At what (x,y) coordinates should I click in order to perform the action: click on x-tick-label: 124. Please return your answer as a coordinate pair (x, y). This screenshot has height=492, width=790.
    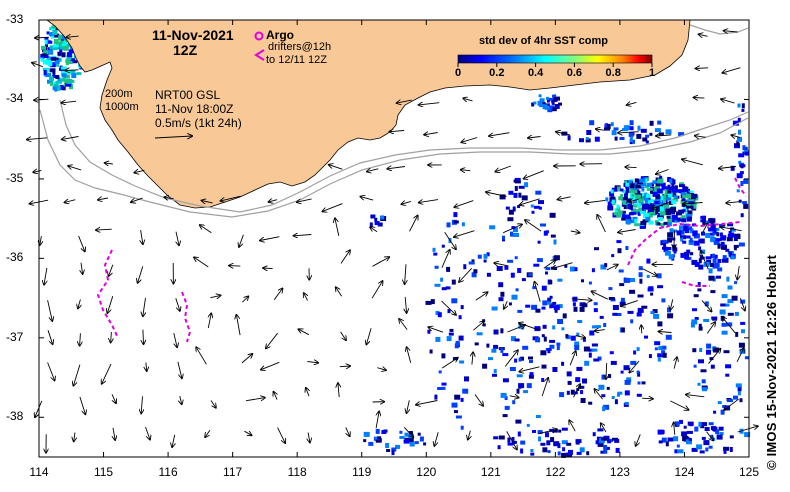
    Looking at the image, I should click on (684, 472).